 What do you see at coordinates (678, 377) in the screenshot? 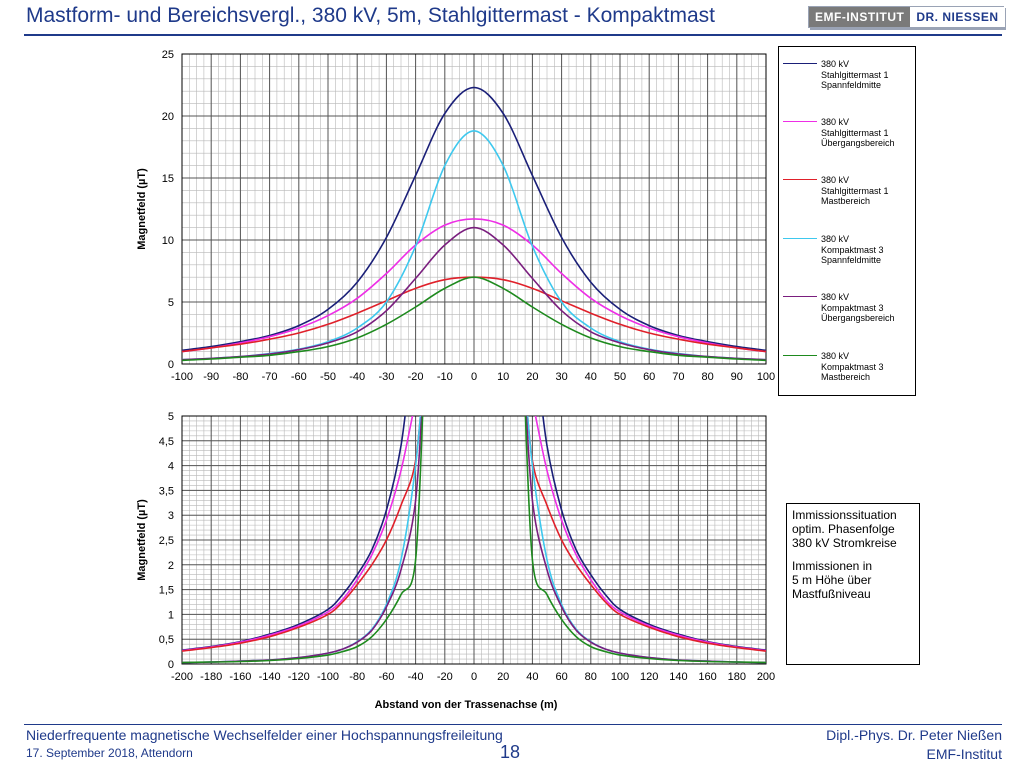
I see `x-tick-label: 70` at bounding box center [678, 377].